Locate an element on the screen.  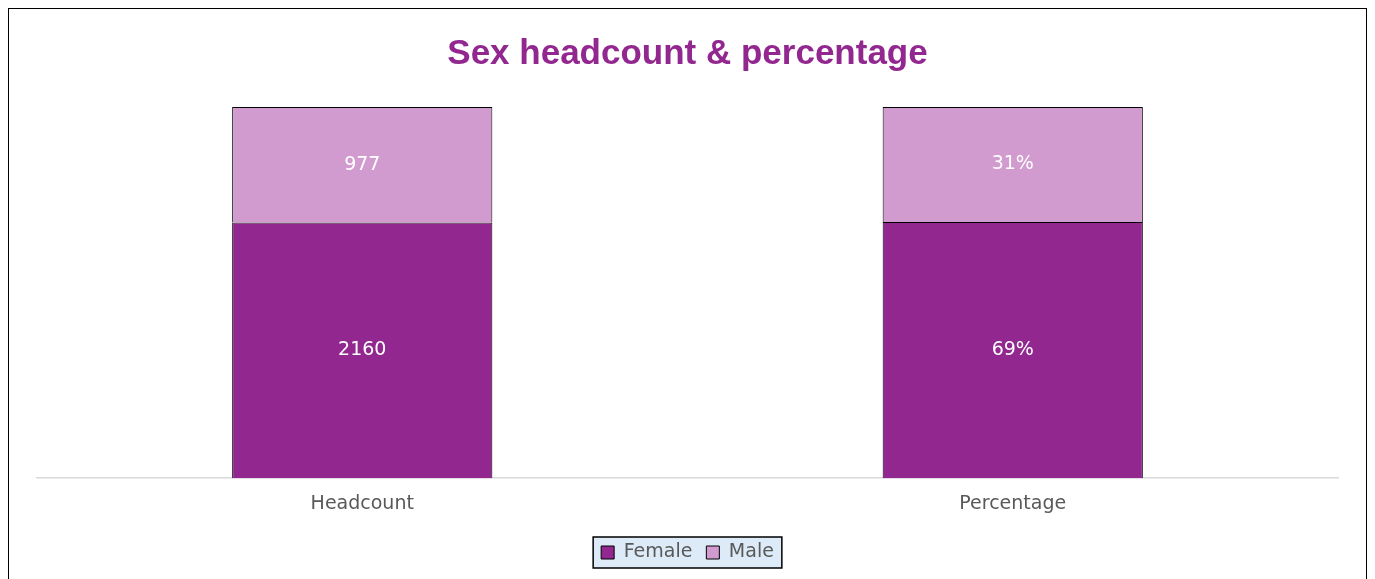
legend-label: Female is located at coordinates (658, 550).